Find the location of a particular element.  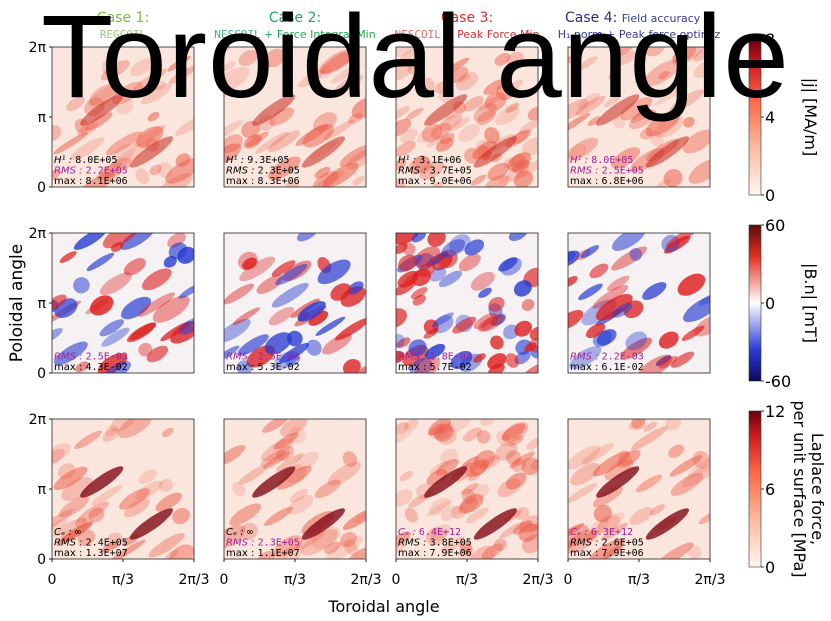

colorbar-tick-label: 0 is located at coordinates (770, 303).